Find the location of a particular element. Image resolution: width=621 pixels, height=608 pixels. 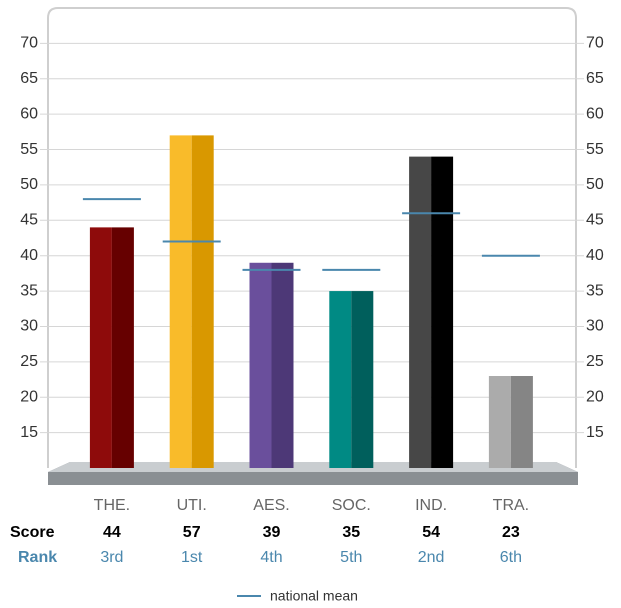

y-tick-label: 60 is located at coordinates (29, 113).